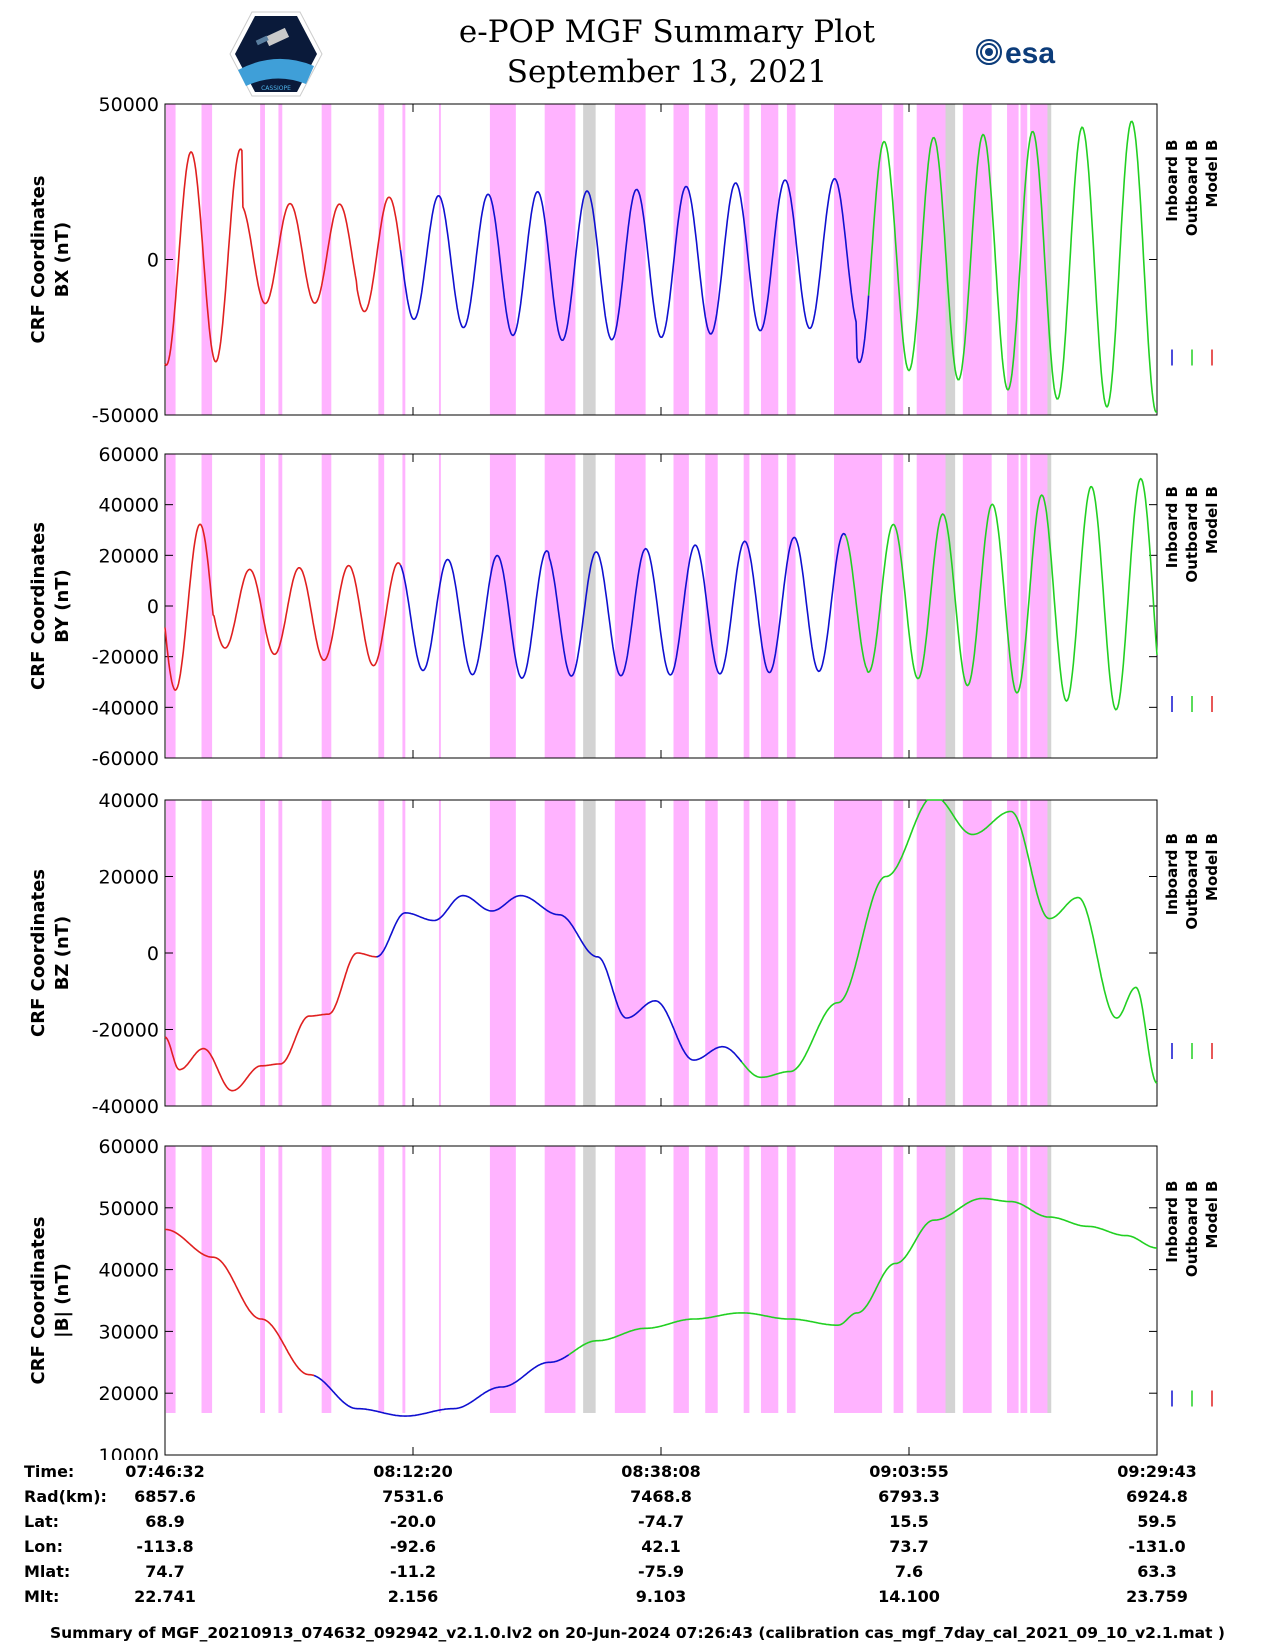 The width and height of the screenshot is (1275, 1650). What do you see at coordinates (1157, 1596) in the screenshot?
I see `info-cell: 23.759` at bounding box center [1157, 1596].